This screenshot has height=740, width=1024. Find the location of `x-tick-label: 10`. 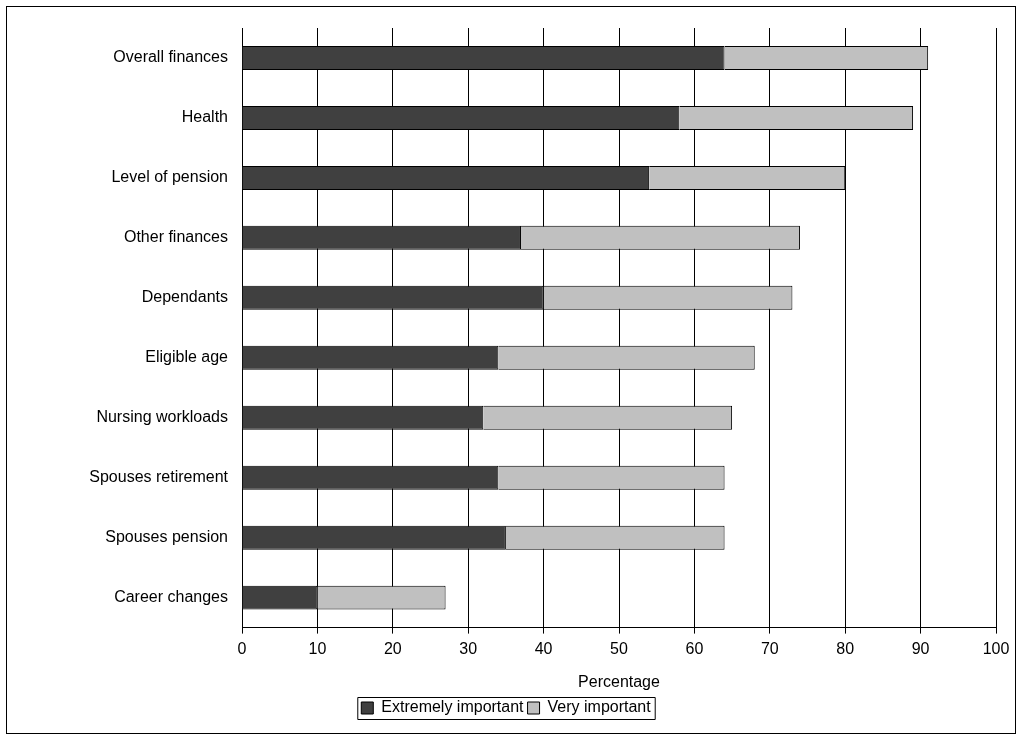

x-tick-label: 10 is located at coordinates (317, 648).